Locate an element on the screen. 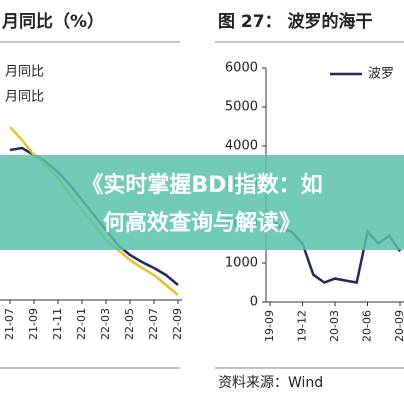  x-tick-label: 21-11 is located at coordinates (57, 324).